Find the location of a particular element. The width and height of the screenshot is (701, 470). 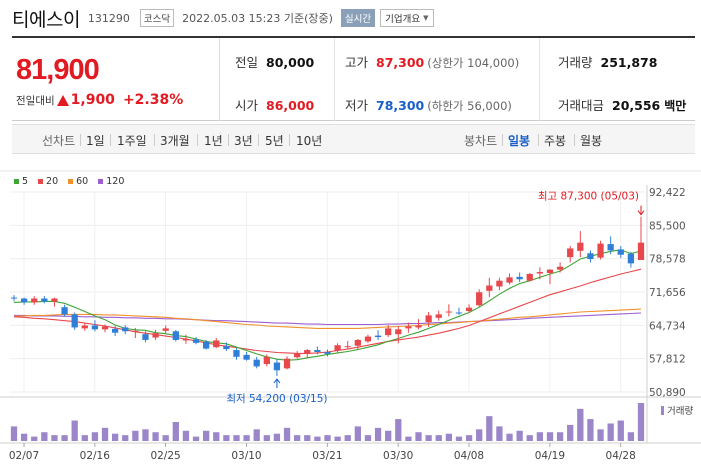

legend-ma20: 20 is located at coordinates (48, 181).